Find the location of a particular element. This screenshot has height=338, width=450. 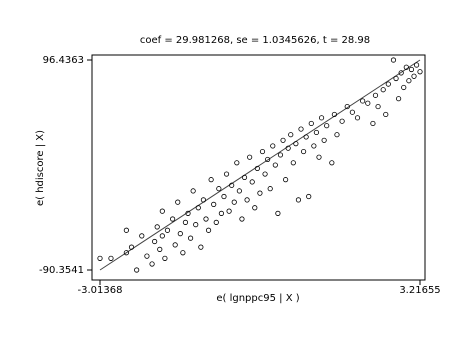

x-tick-label: -3.01368 is located at coordinates (100, 290).